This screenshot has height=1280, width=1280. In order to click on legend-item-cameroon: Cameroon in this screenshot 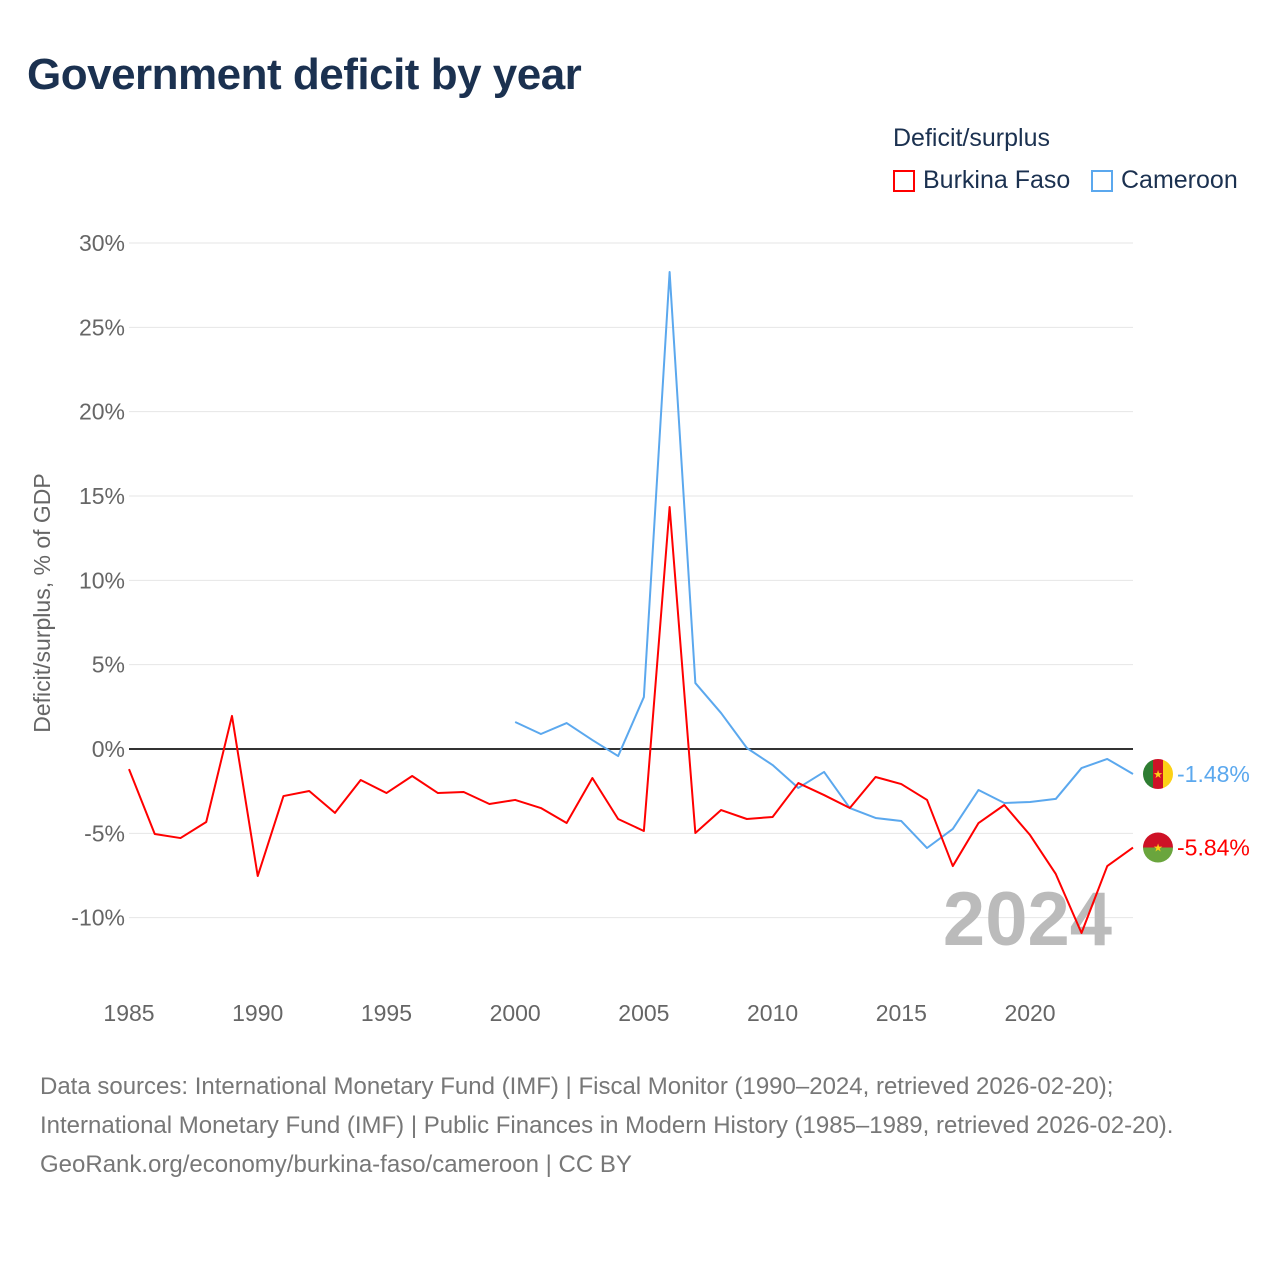, I will do `click(1164, 180)`.